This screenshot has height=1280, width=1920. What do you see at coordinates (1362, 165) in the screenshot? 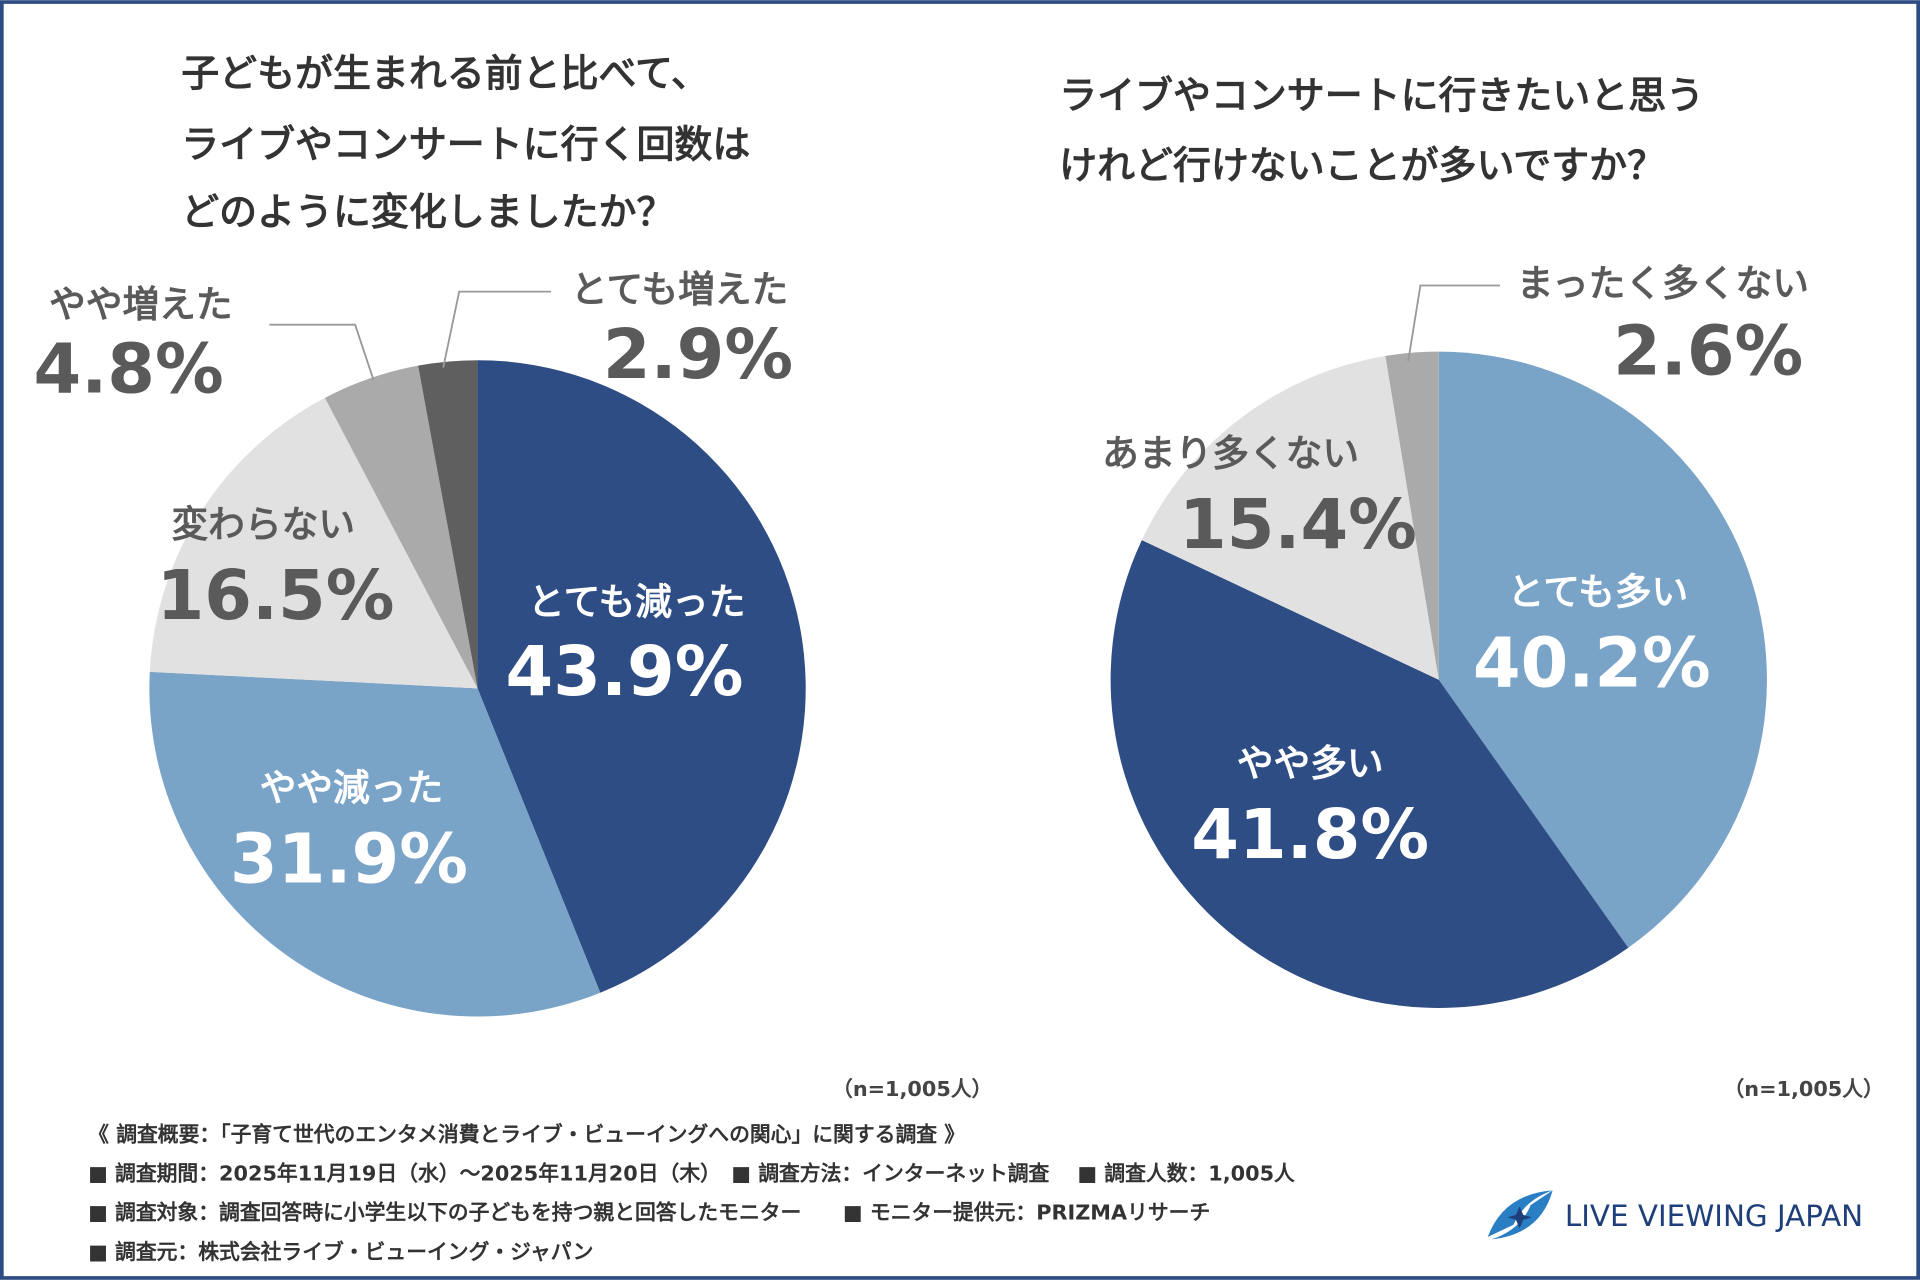
I see `chart-title: けれど行けないことが多いですか？` at bounding box center [1362, 165].